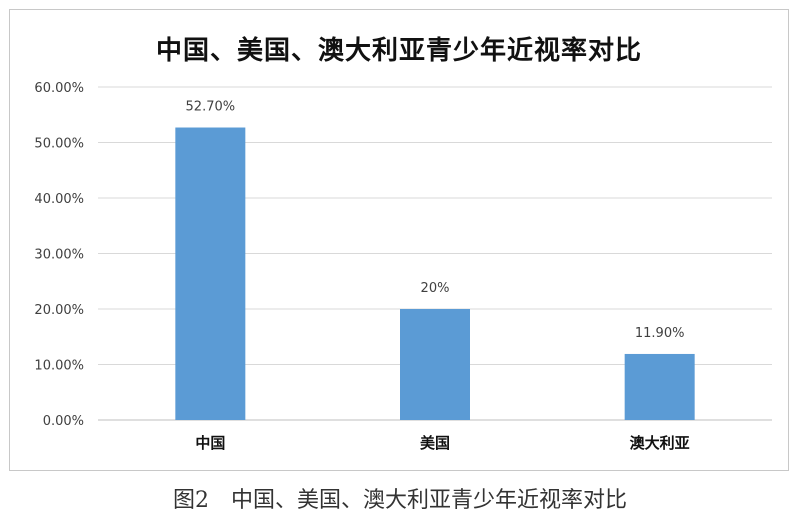  I want to click on y-tick-label: 20.00%, so click(59, 310).